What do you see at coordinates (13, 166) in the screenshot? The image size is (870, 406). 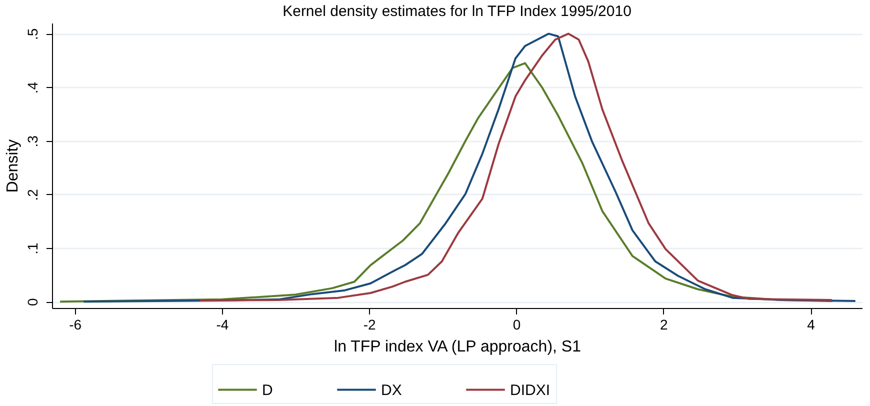 I see `y-axis-title: Density` at bounding box center [13, 166].